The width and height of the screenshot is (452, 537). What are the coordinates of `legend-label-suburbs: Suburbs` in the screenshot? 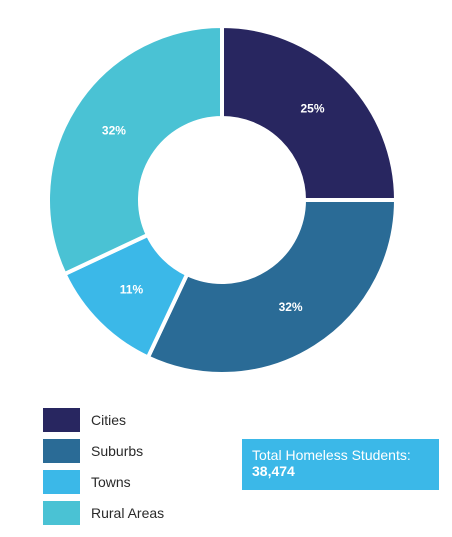 It's located at (117, 451).